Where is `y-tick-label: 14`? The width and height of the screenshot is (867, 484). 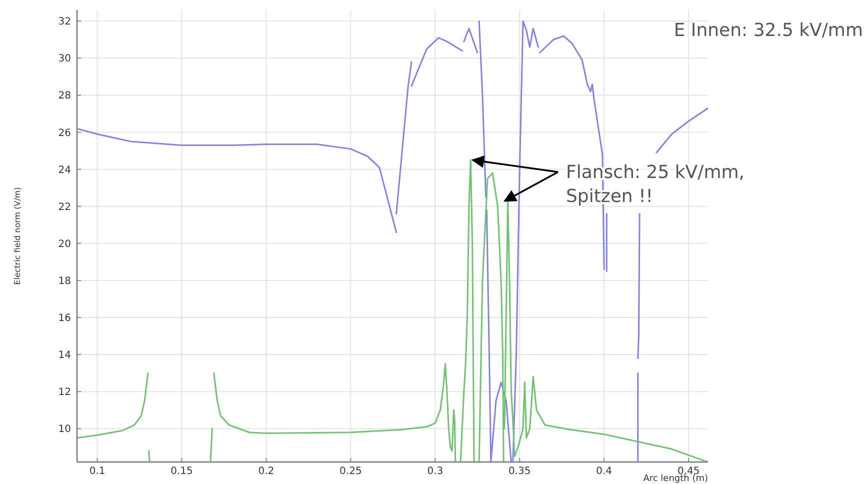
y-tick-label: 14 is located at coordinates (64, 356).